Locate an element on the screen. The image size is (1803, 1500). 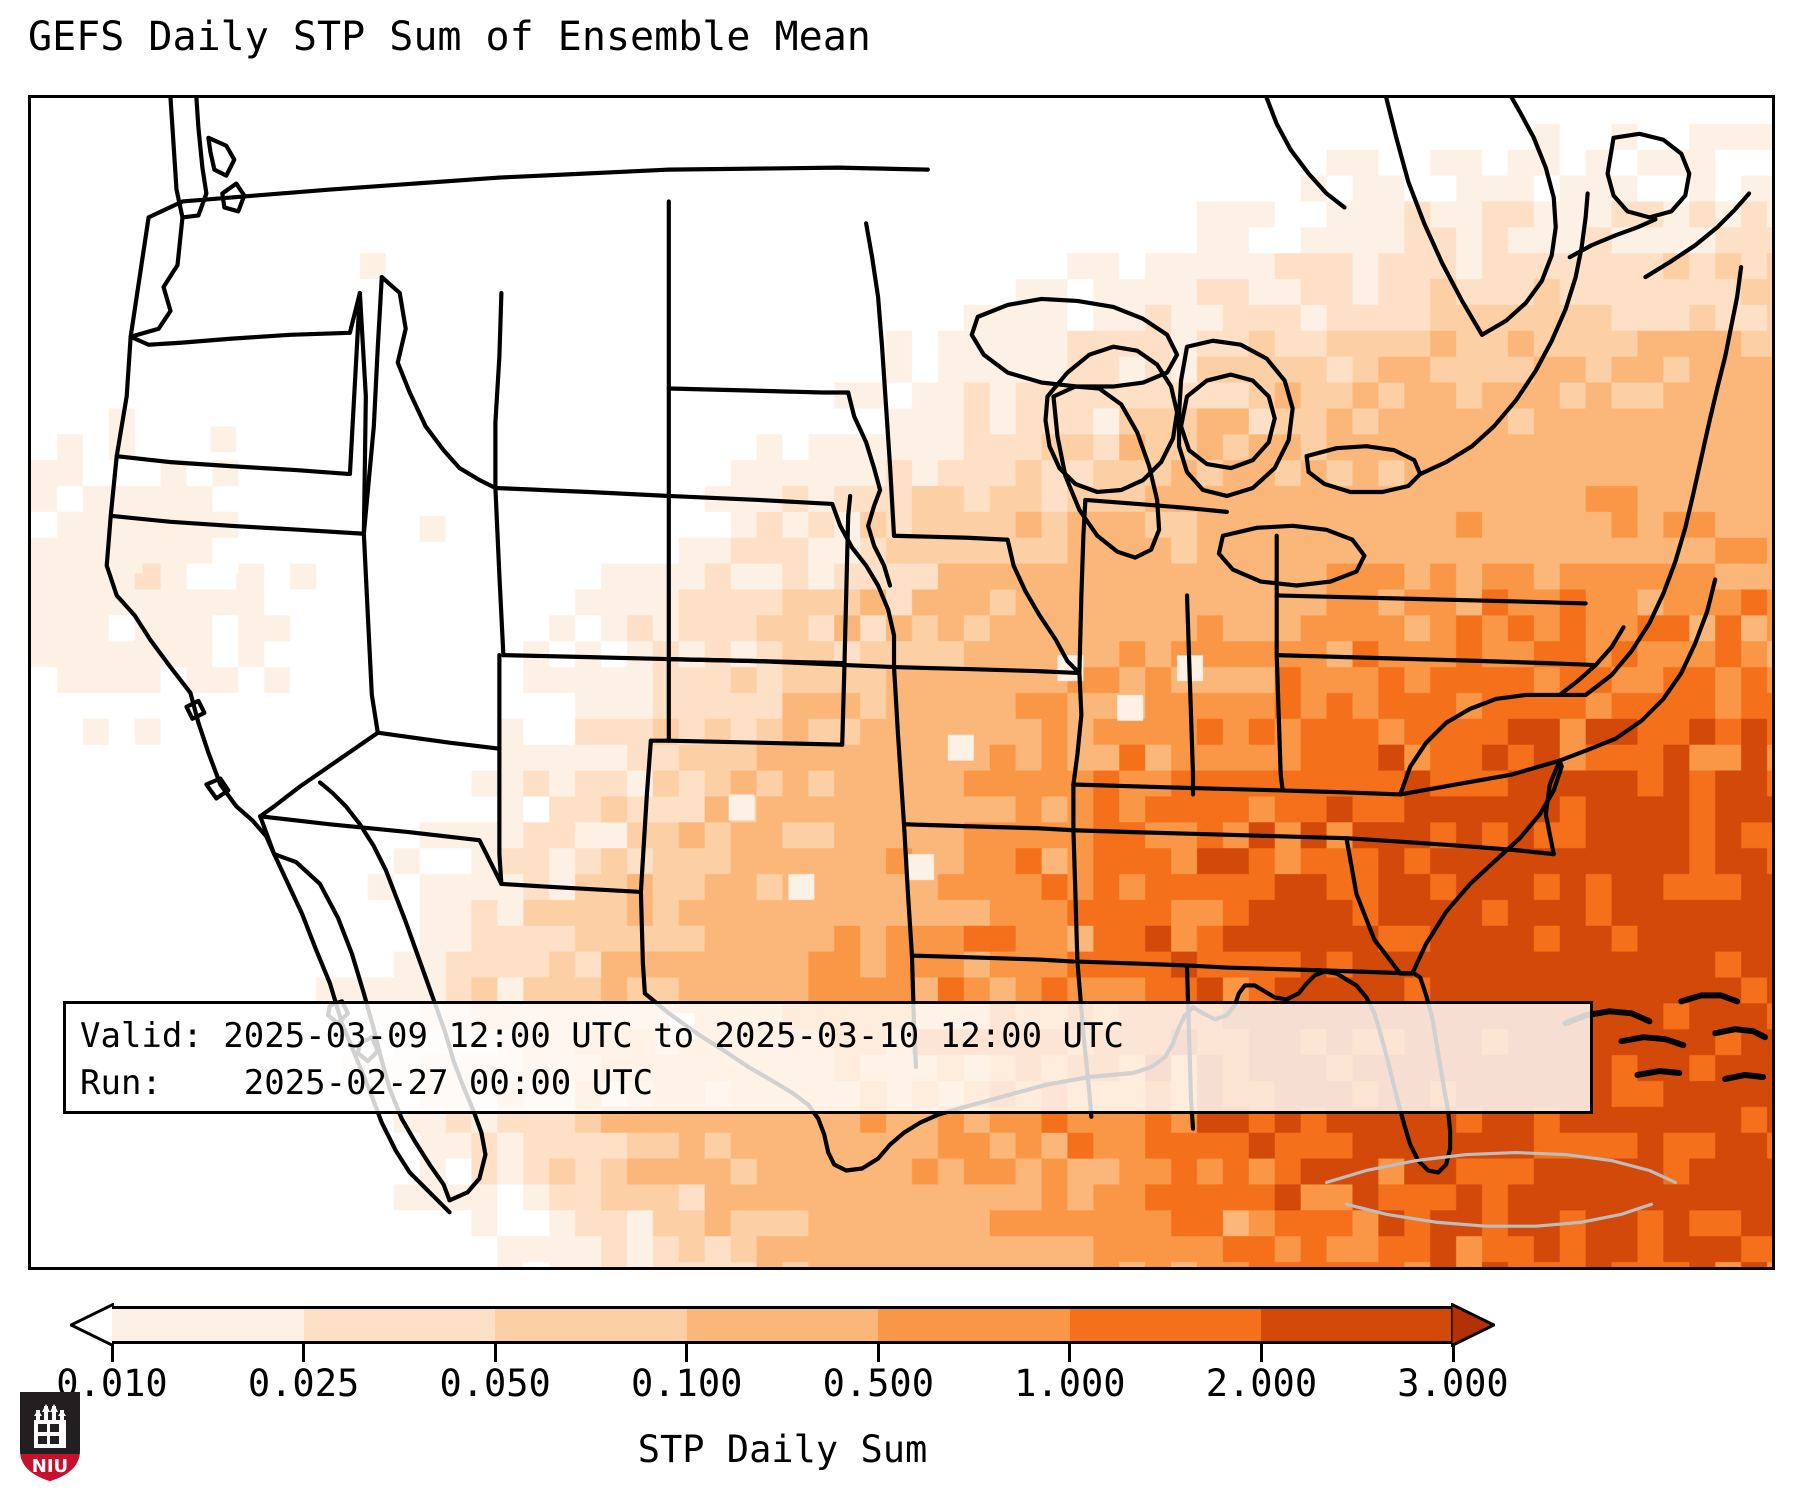
colorbar-segments is located at coordinates (783, 1325).